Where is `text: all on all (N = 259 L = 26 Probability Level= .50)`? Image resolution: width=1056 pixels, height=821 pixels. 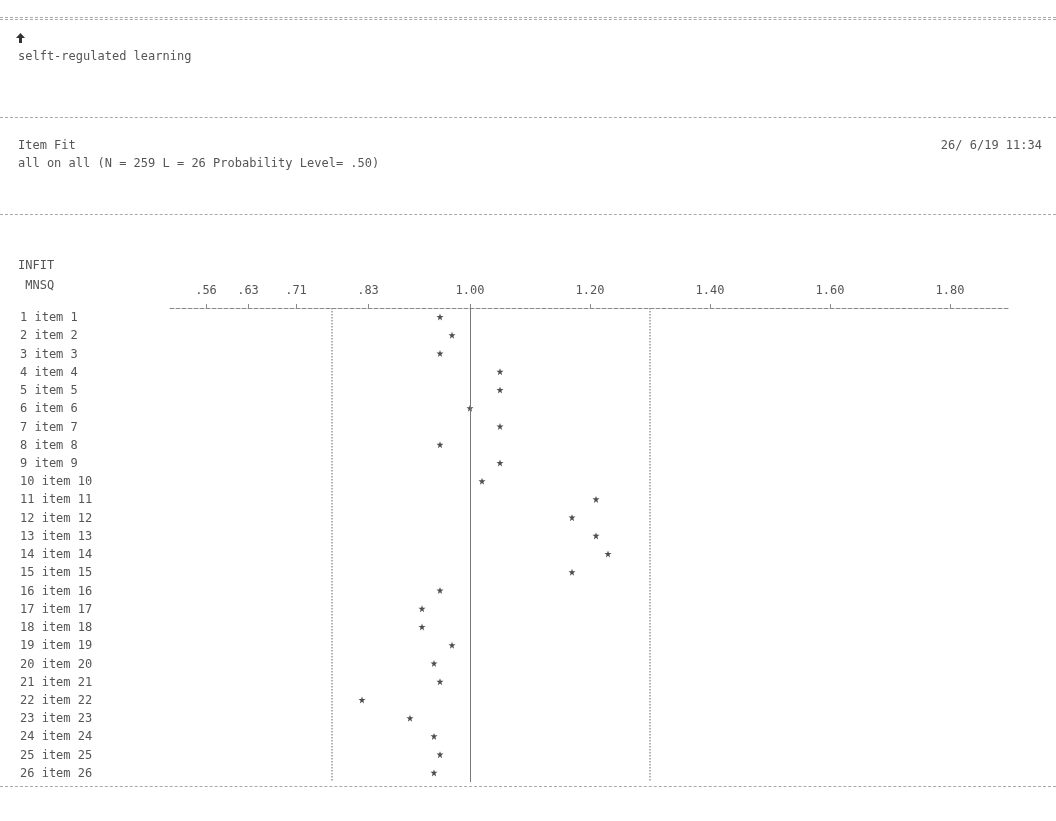 text: all on all (N = 259 L = 26 Probability Level= .50) is located at coordinates (199, 163).